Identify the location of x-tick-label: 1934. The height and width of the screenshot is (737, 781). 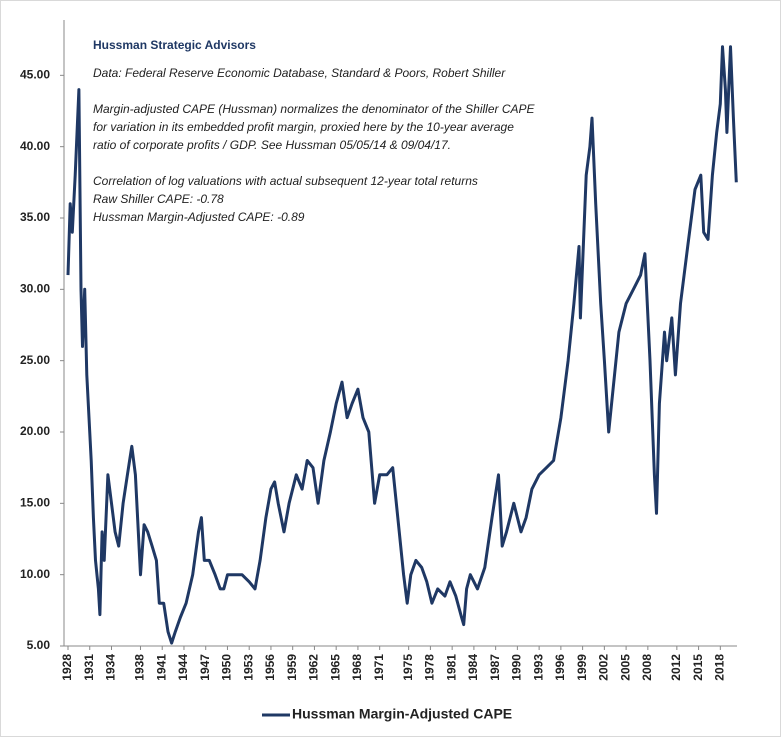
(111, 667).